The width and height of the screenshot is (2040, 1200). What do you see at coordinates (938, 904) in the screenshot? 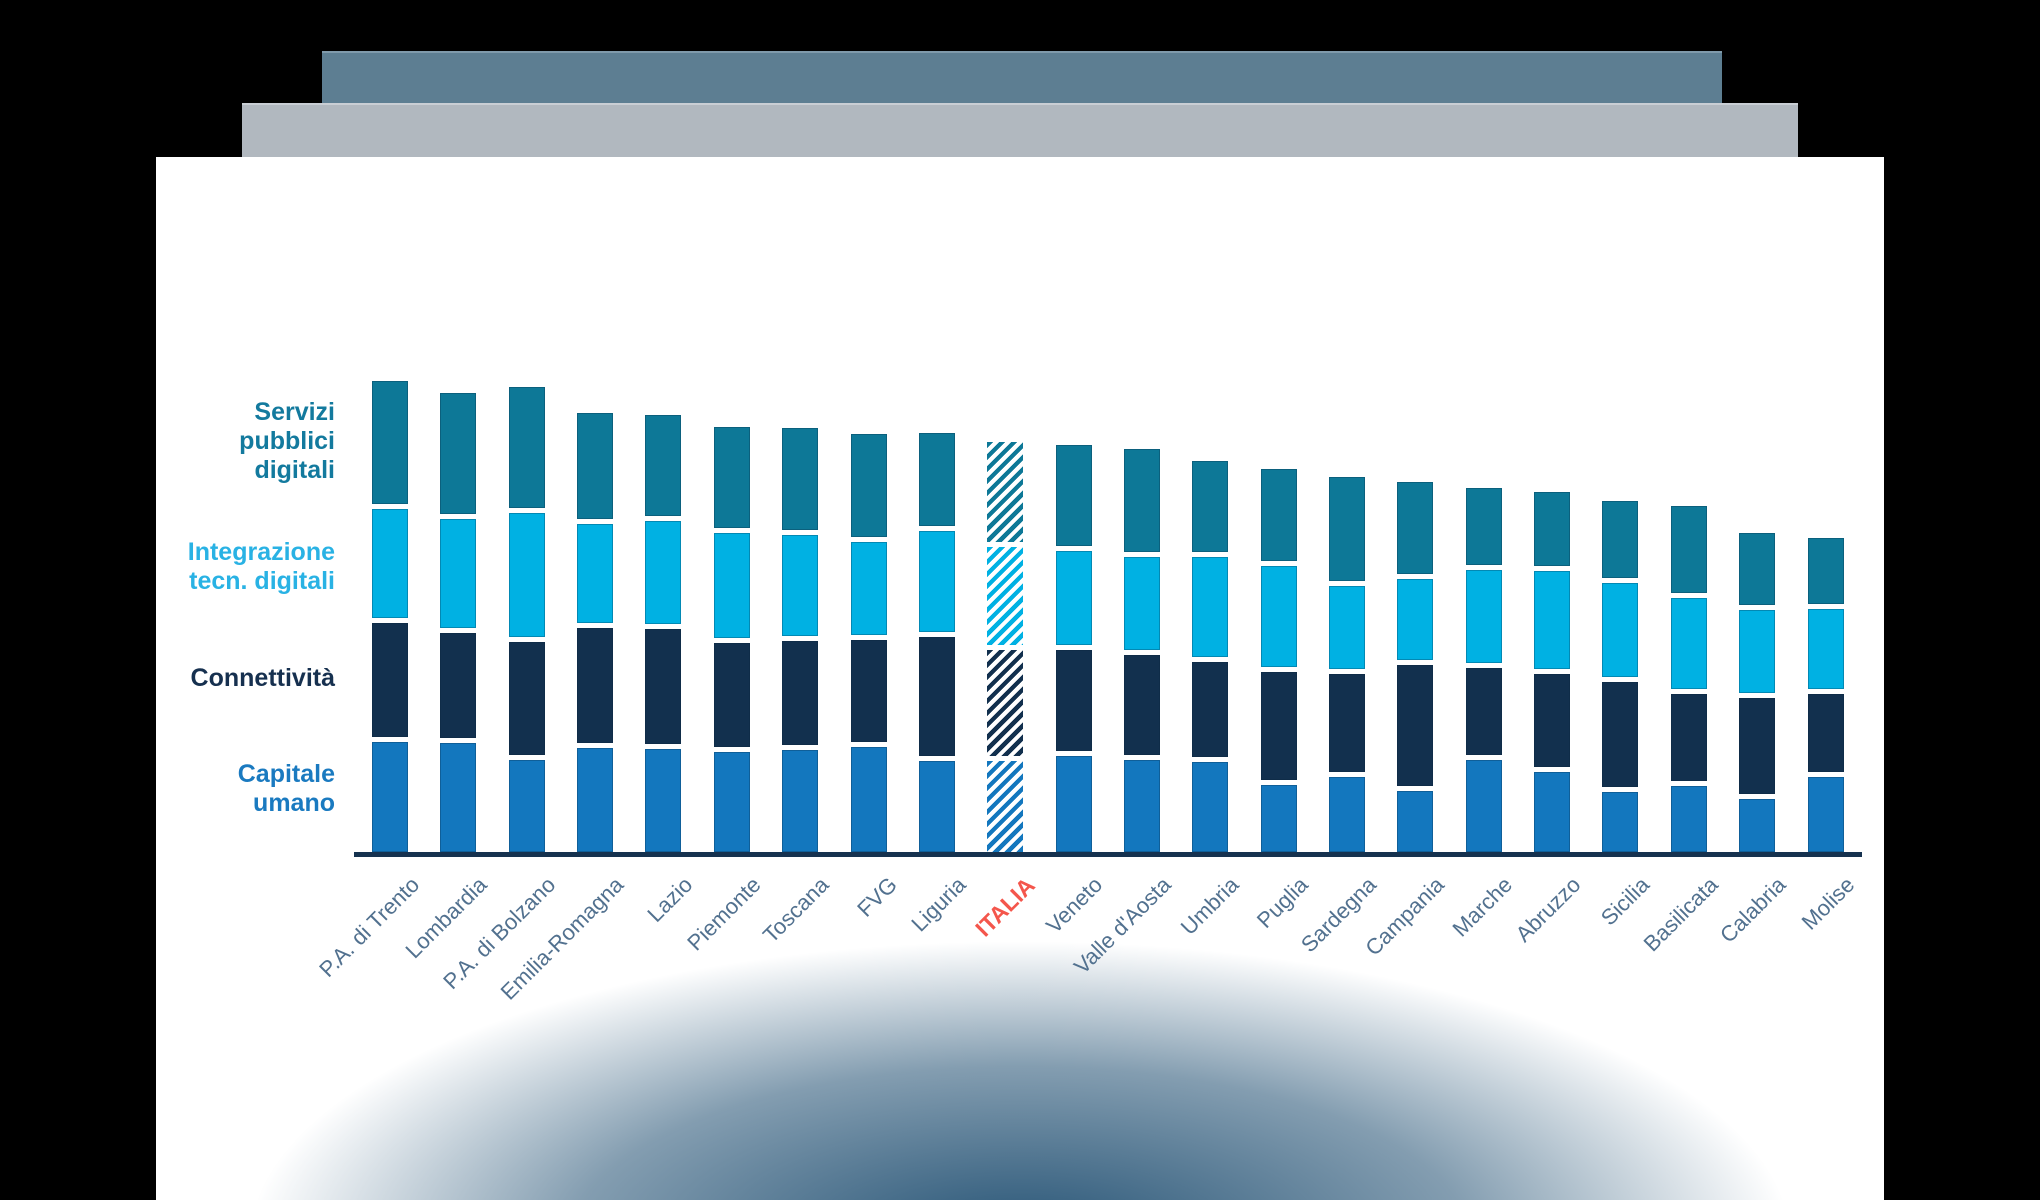
I see `x-axis-label: Liguria` at bounding box center [938, 904].